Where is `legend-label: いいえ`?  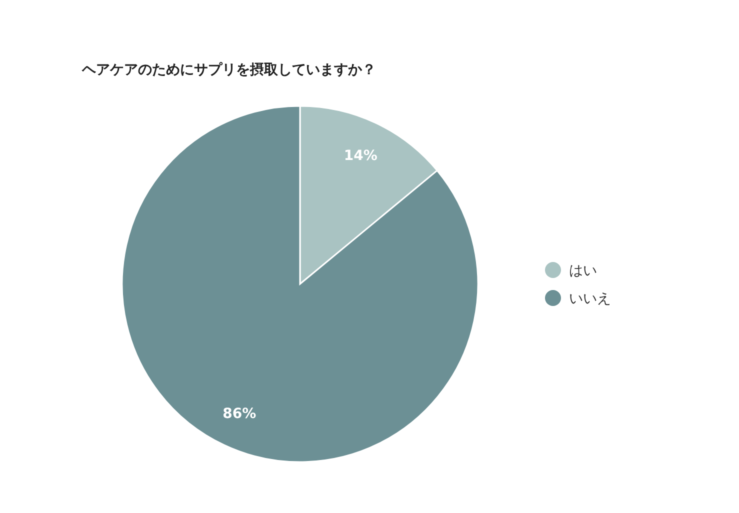
legend-label: いいえ is located at coordinates (590, 299).